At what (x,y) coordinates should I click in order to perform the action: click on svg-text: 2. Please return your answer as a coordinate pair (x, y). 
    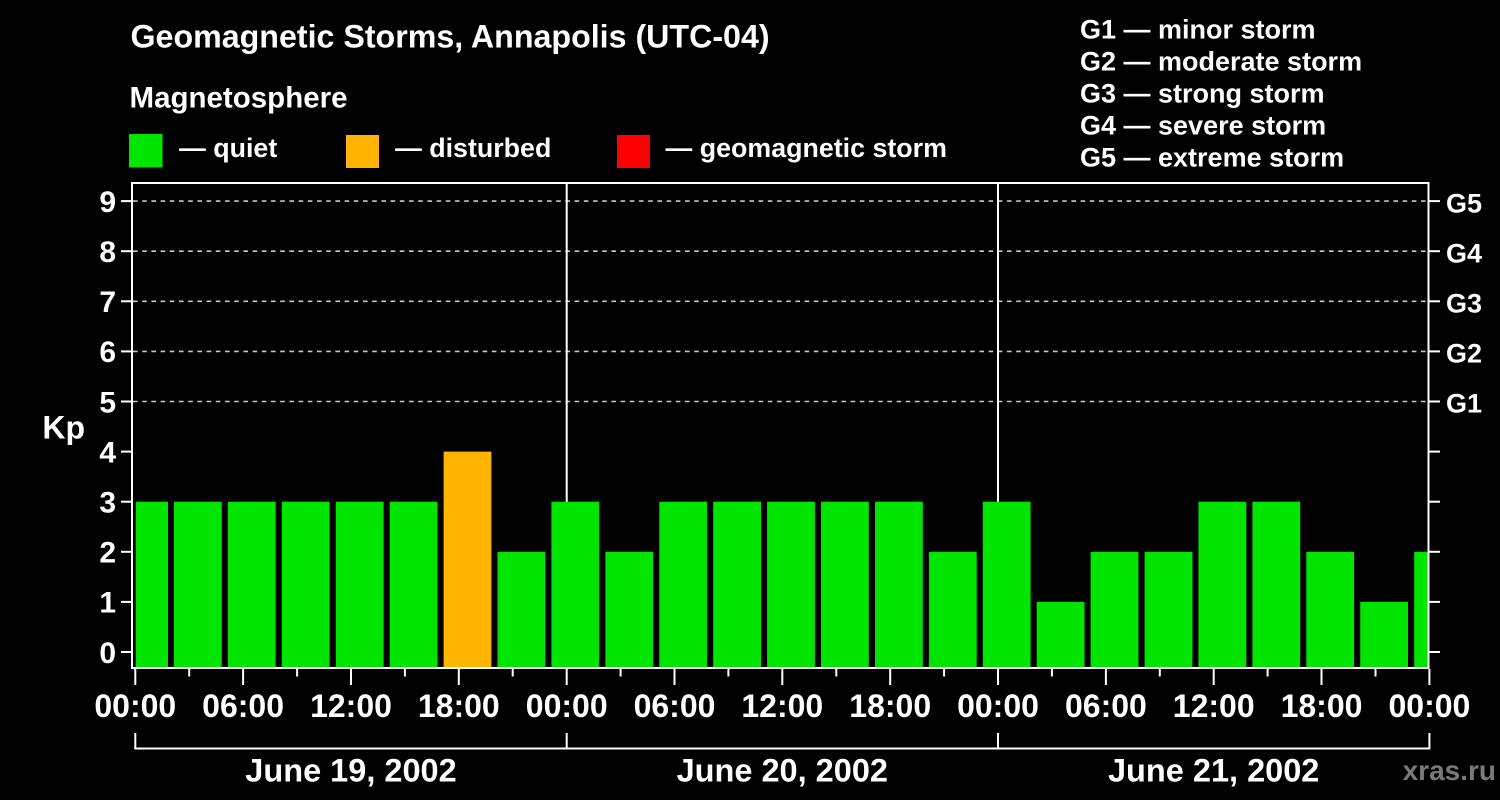
    Looking at the image, I should click on (107, 553).